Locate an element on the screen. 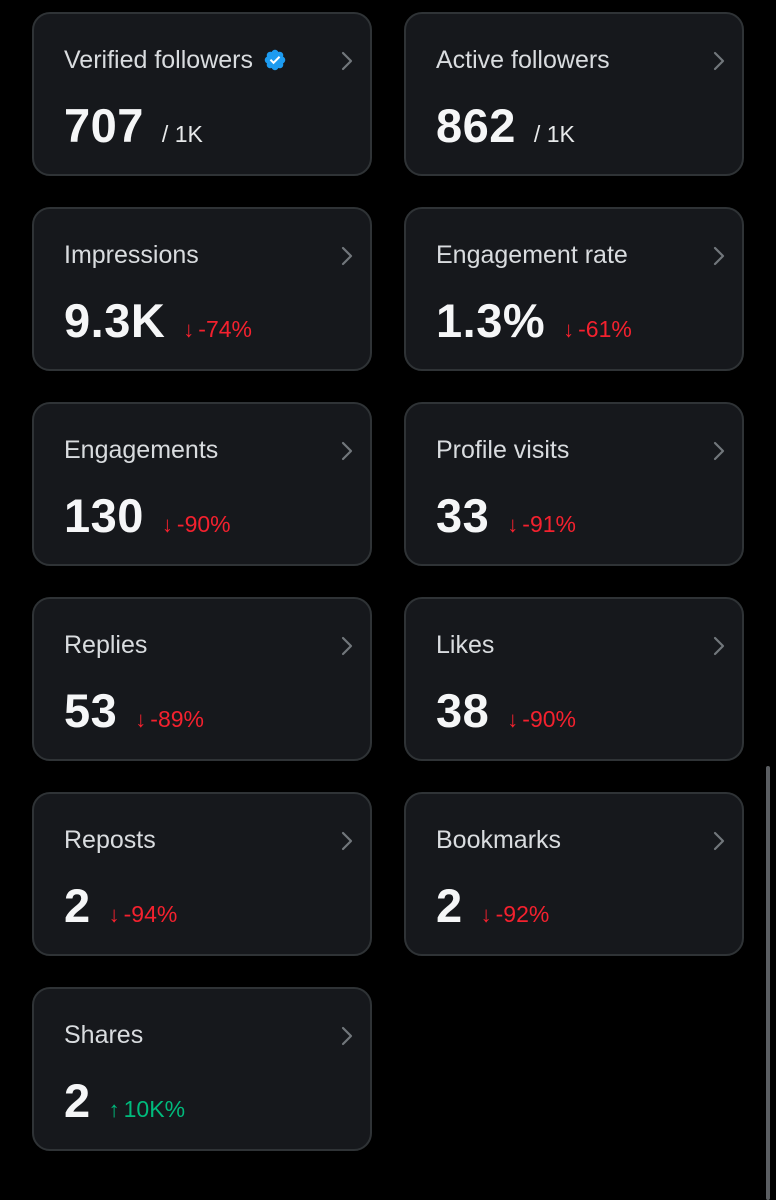 The width and height of the screenshot is (776, 1200). metric-change: ↓ -94% is located at coordinates (143, 914).